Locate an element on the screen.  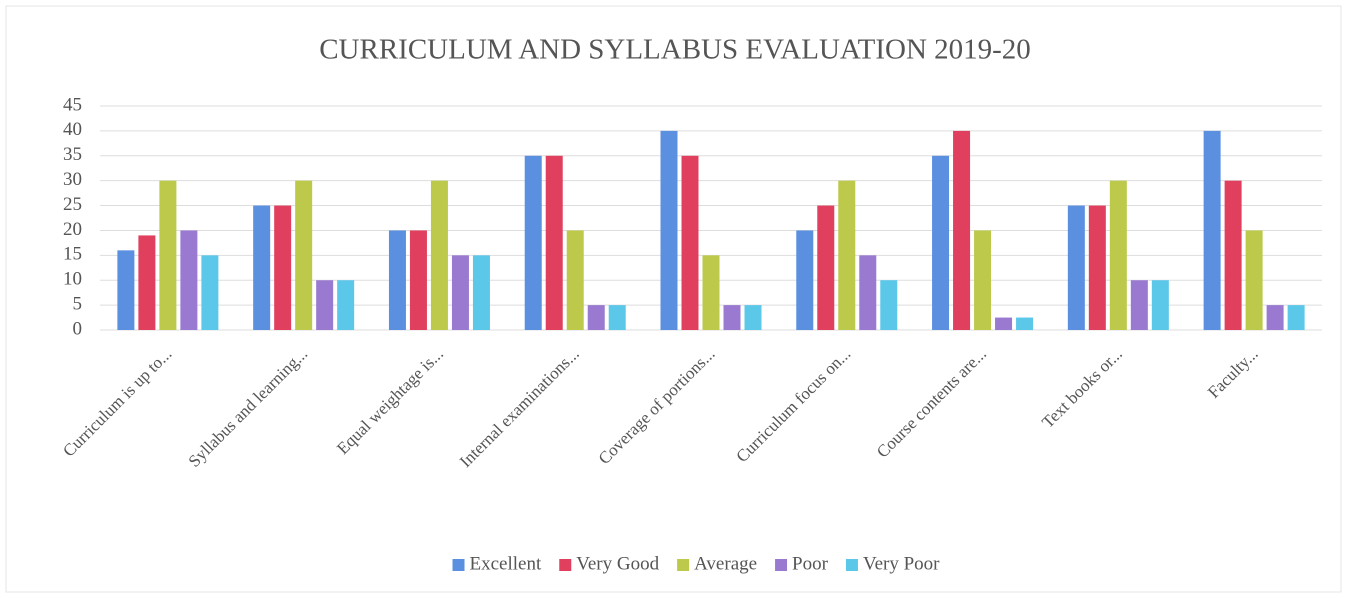
legend-label: Average is located at coordinates (725, 563).